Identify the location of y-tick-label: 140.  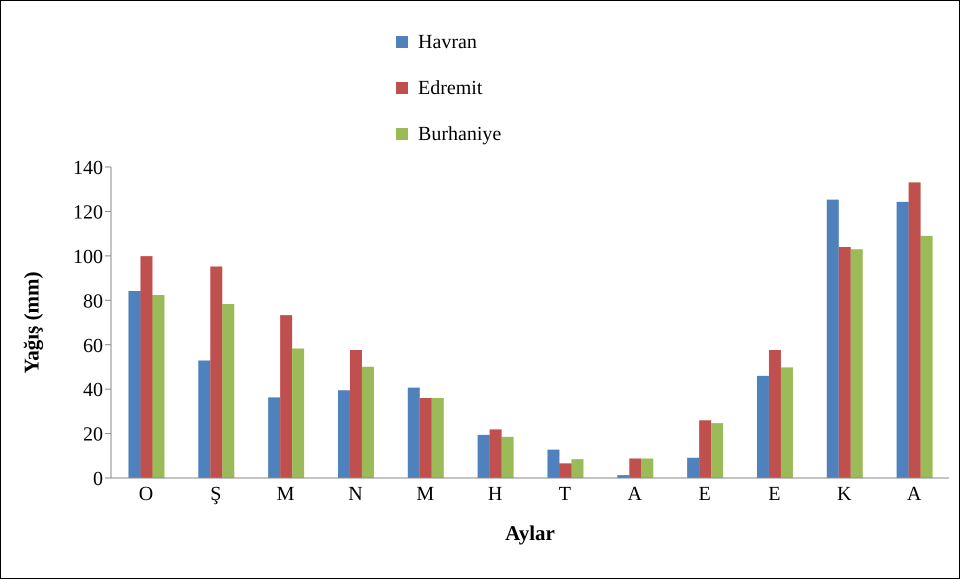
(88, 168).